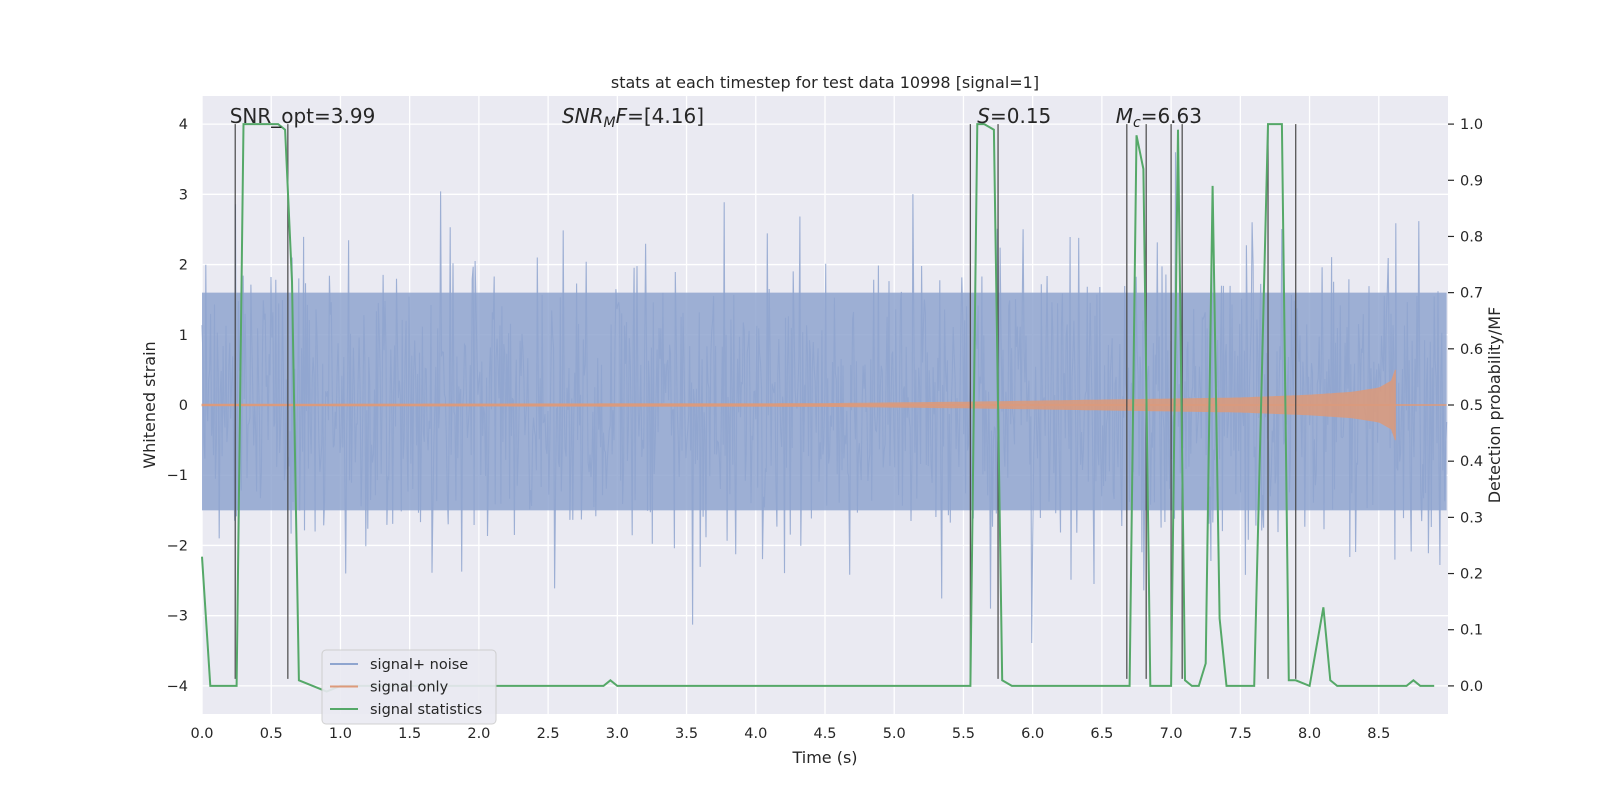 Image resolution: width=1600 pixels, height=800 pixels. Describe the element at coordinates (686, 734) in the screenshot. I see `x-tick-label-7: 3.5` at that location.